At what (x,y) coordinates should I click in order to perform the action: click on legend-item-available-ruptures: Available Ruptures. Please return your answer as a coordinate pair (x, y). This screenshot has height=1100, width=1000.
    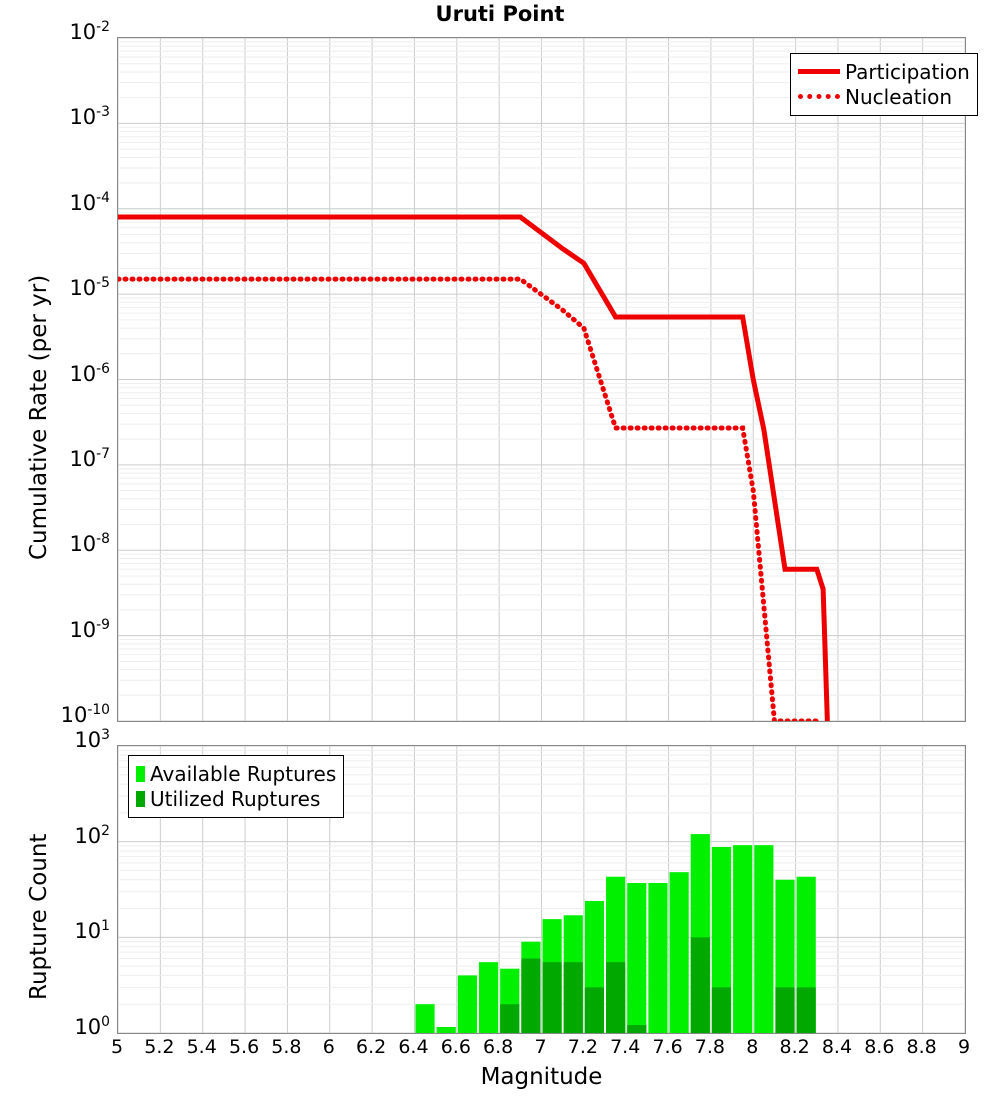
    Looking at the image, I should click on (236, 773).